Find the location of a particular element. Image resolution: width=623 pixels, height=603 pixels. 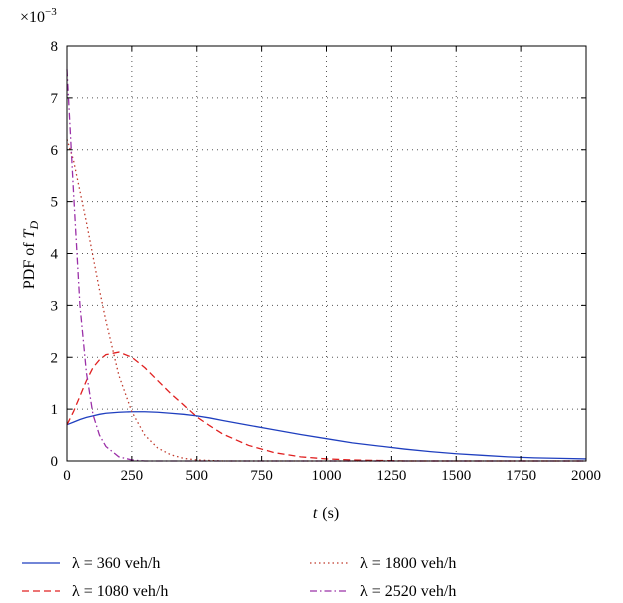

y-axis-subscript: D is located at coordinates (34, 226).